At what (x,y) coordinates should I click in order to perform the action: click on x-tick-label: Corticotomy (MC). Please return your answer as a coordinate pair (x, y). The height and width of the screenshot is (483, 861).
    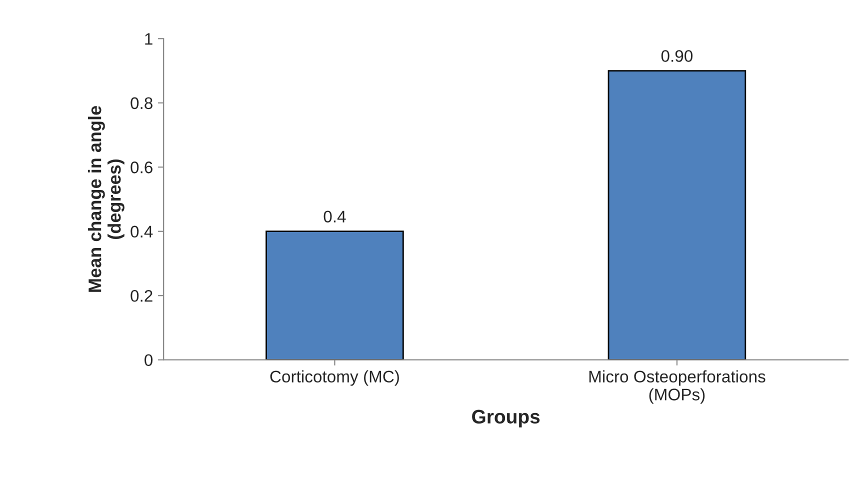
    Looking at the image, I should click on (334, 378).